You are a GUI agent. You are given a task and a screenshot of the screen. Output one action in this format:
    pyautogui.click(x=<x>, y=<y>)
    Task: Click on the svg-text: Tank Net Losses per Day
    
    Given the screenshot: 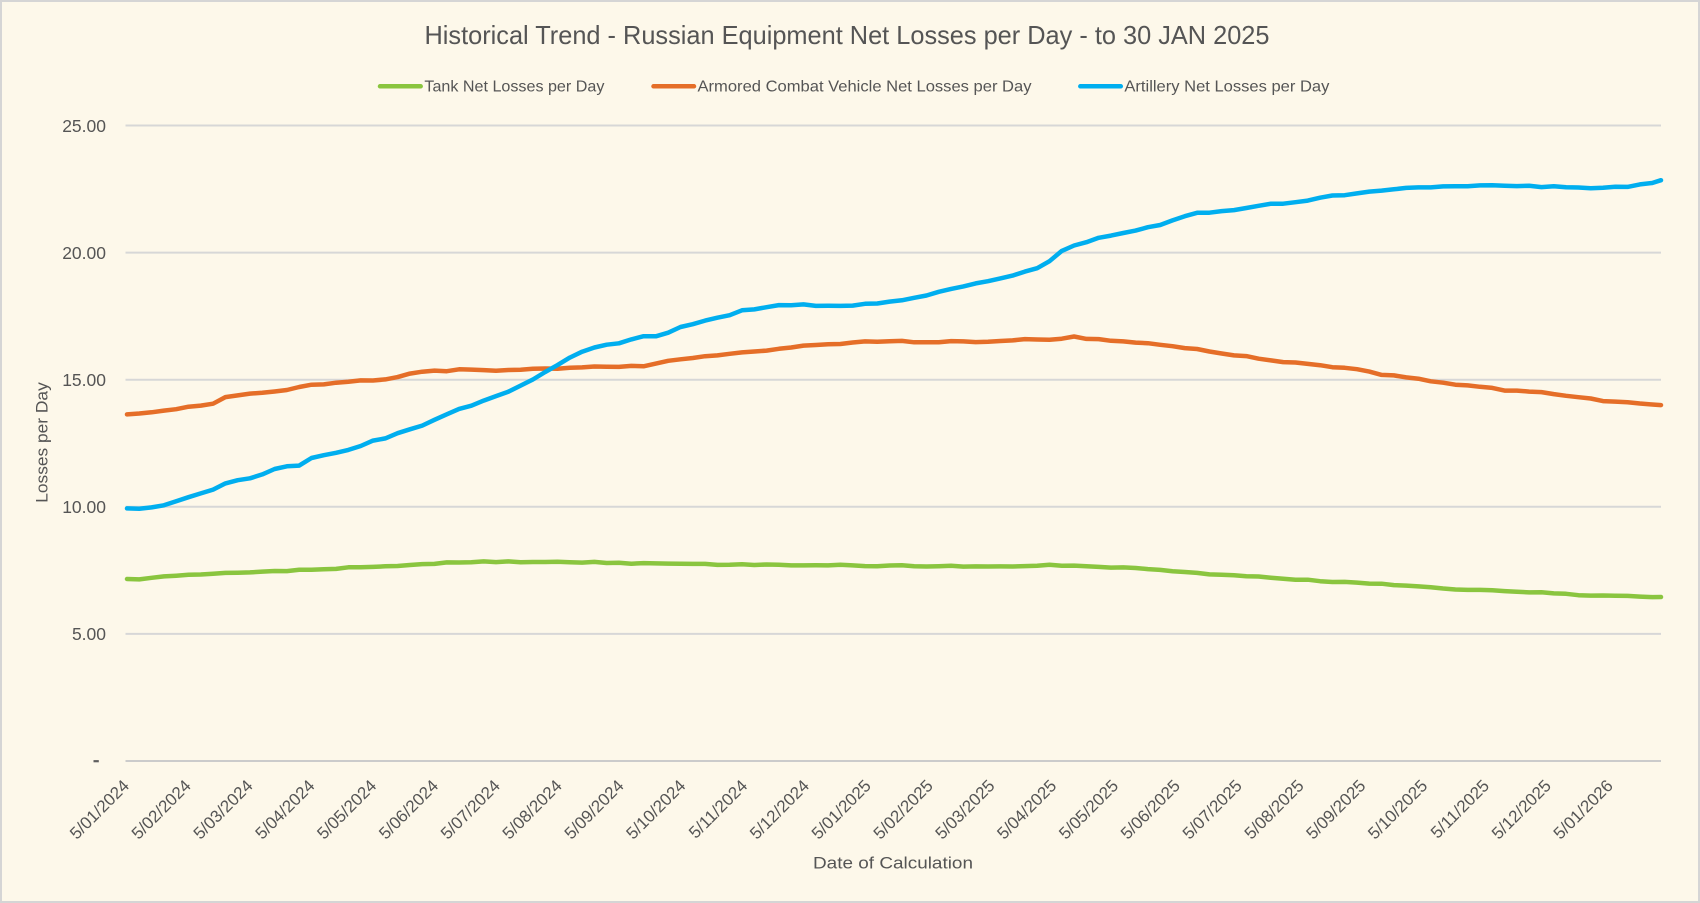 What is the action you would take?
    pyautogui.click(x=514, y=86)
    